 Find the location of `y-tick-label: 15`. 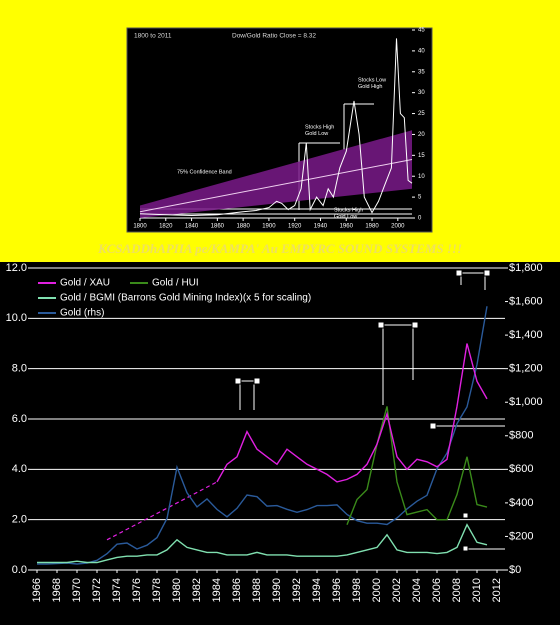

y-tick-label: 15 is located at coordinates (421, 156).